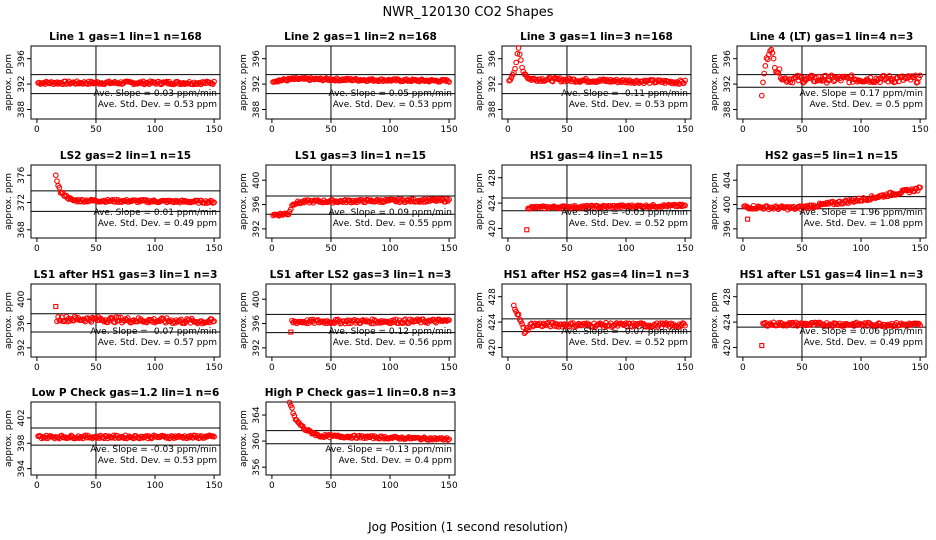 The image size is (936, 540). What do you see at coordinates (22, 202) in the screenshot?
I see `y-tick-label: 372` at bounding box center [22, 202].